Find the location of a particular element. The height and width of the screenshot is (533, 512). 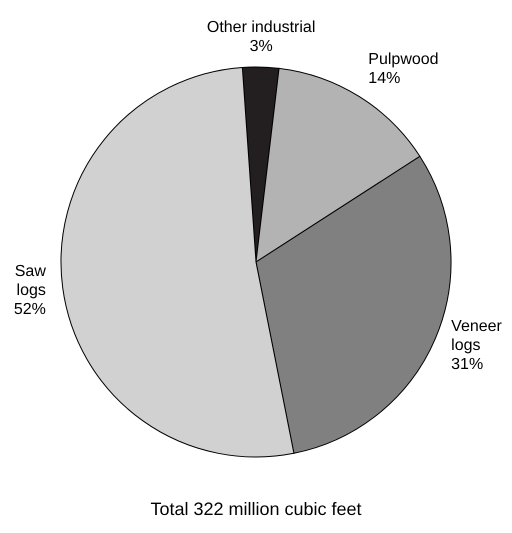

data-label: 14% is located at coordinates (384, 79).